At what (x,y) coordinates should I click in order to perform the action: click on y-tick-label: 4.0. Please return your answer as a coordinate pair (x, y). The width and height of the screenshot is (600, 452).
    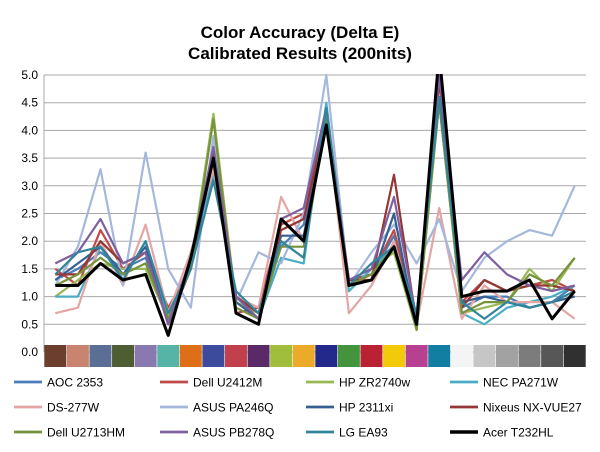
    Looking at the image, I should click on (29, 130).